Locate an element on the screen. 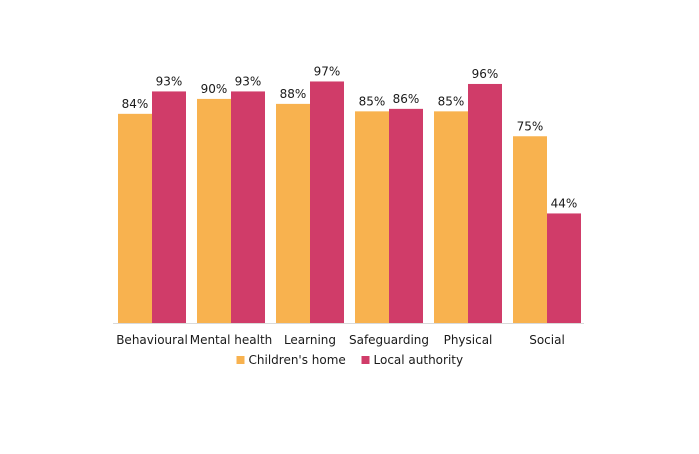 This screenshot has height=454, width=699. value-label-learning-local-authority: 97% is located at coordinates (327, 71).